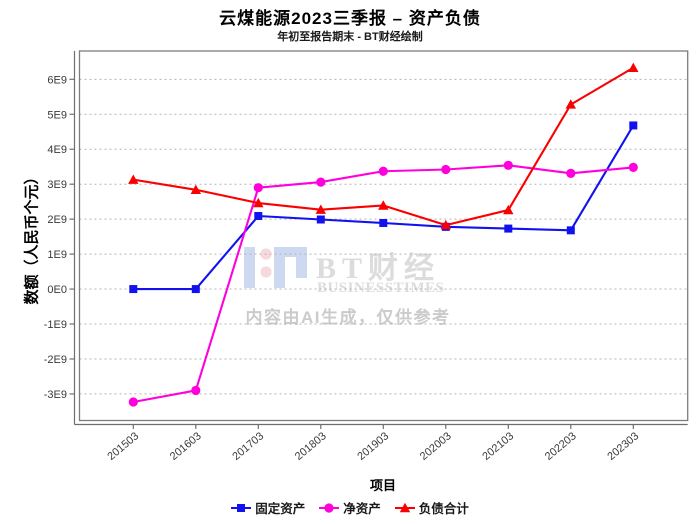 The image size is (700, 524). What do you see at coordinates (32, 237) in the screenshot?
I see `y-axis-label: 数额（人民币个元）` at bounding box center [32, 237].